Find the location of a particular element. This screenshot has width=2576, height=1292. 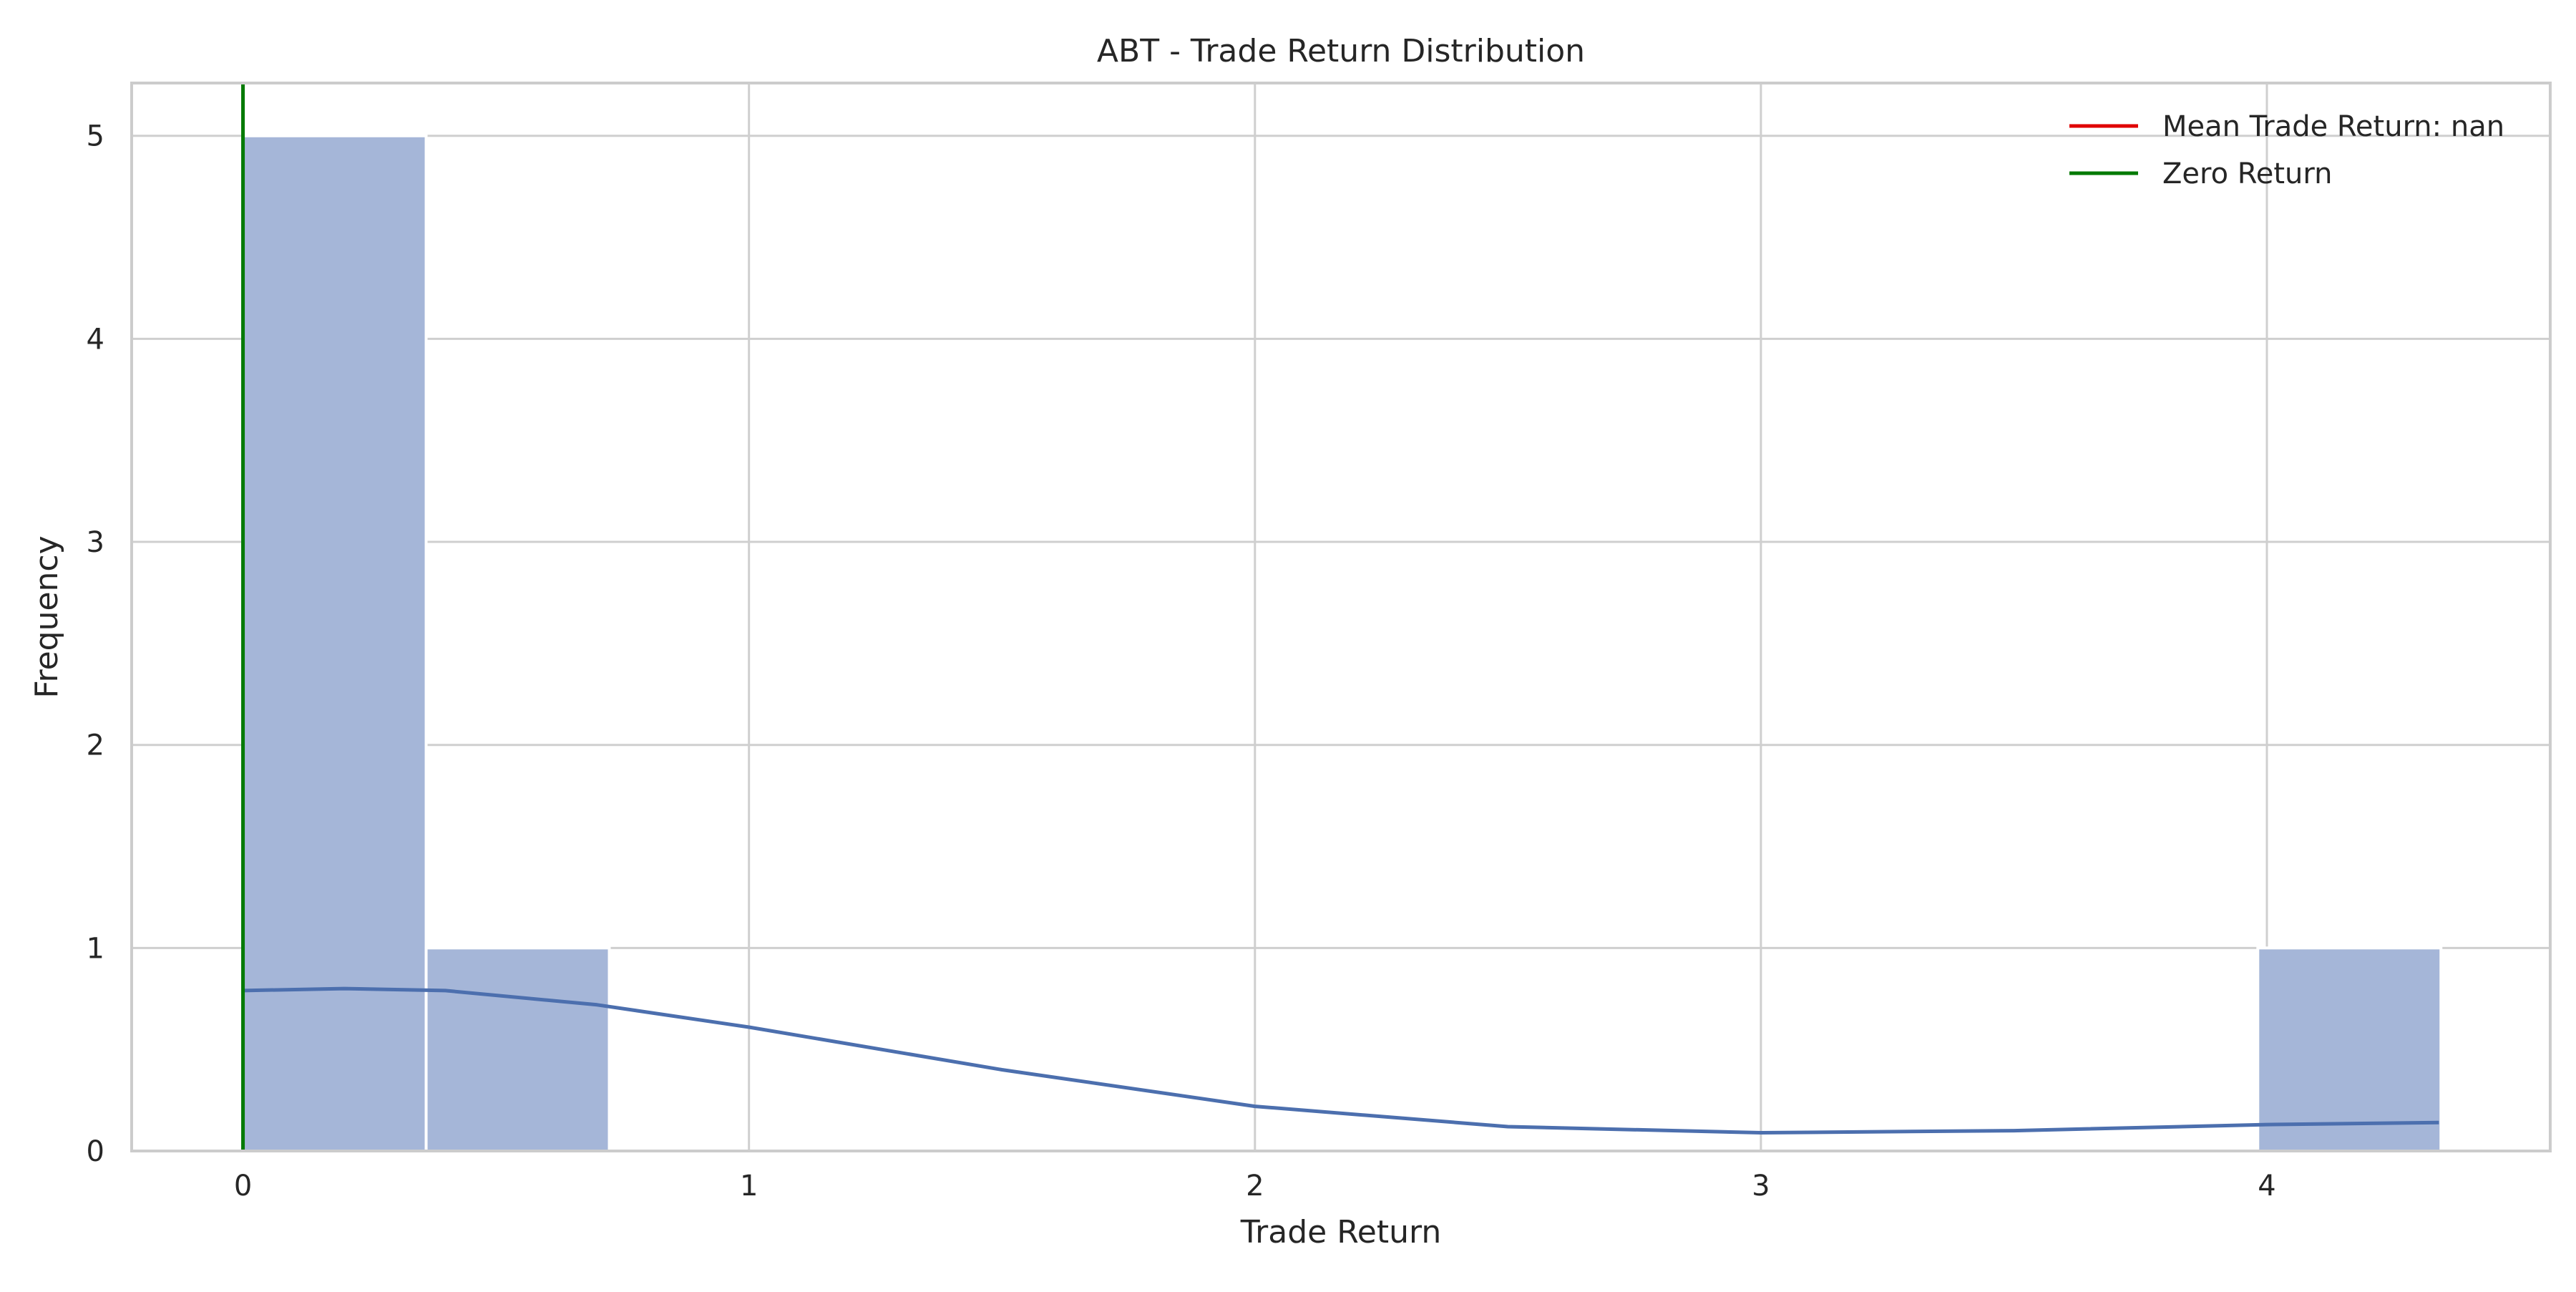

legend: Mean Trade Return: nan Zero Return is located at coordinates (2286, 150).